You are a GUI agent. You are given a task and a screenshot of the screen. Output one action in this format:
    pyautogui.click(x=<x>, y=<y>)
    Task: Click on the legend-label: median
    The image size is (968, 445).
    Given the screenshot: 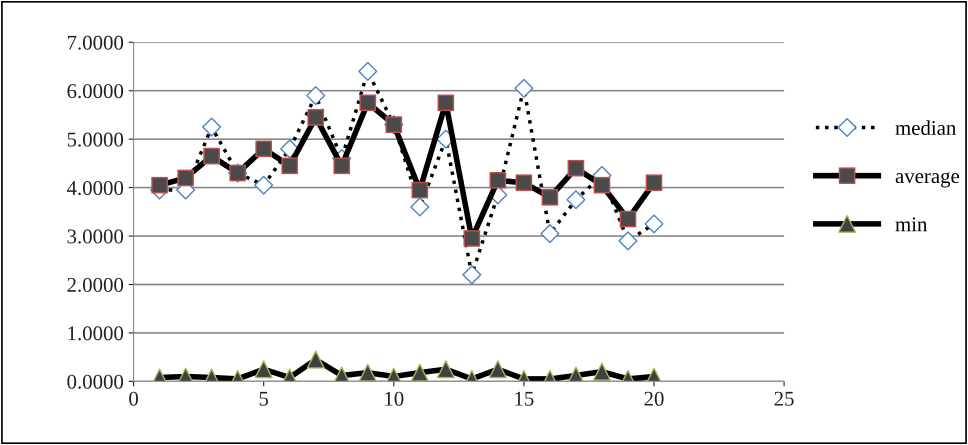 What is the action you would take?
    pyautogui.click(x=925, y=127)
    